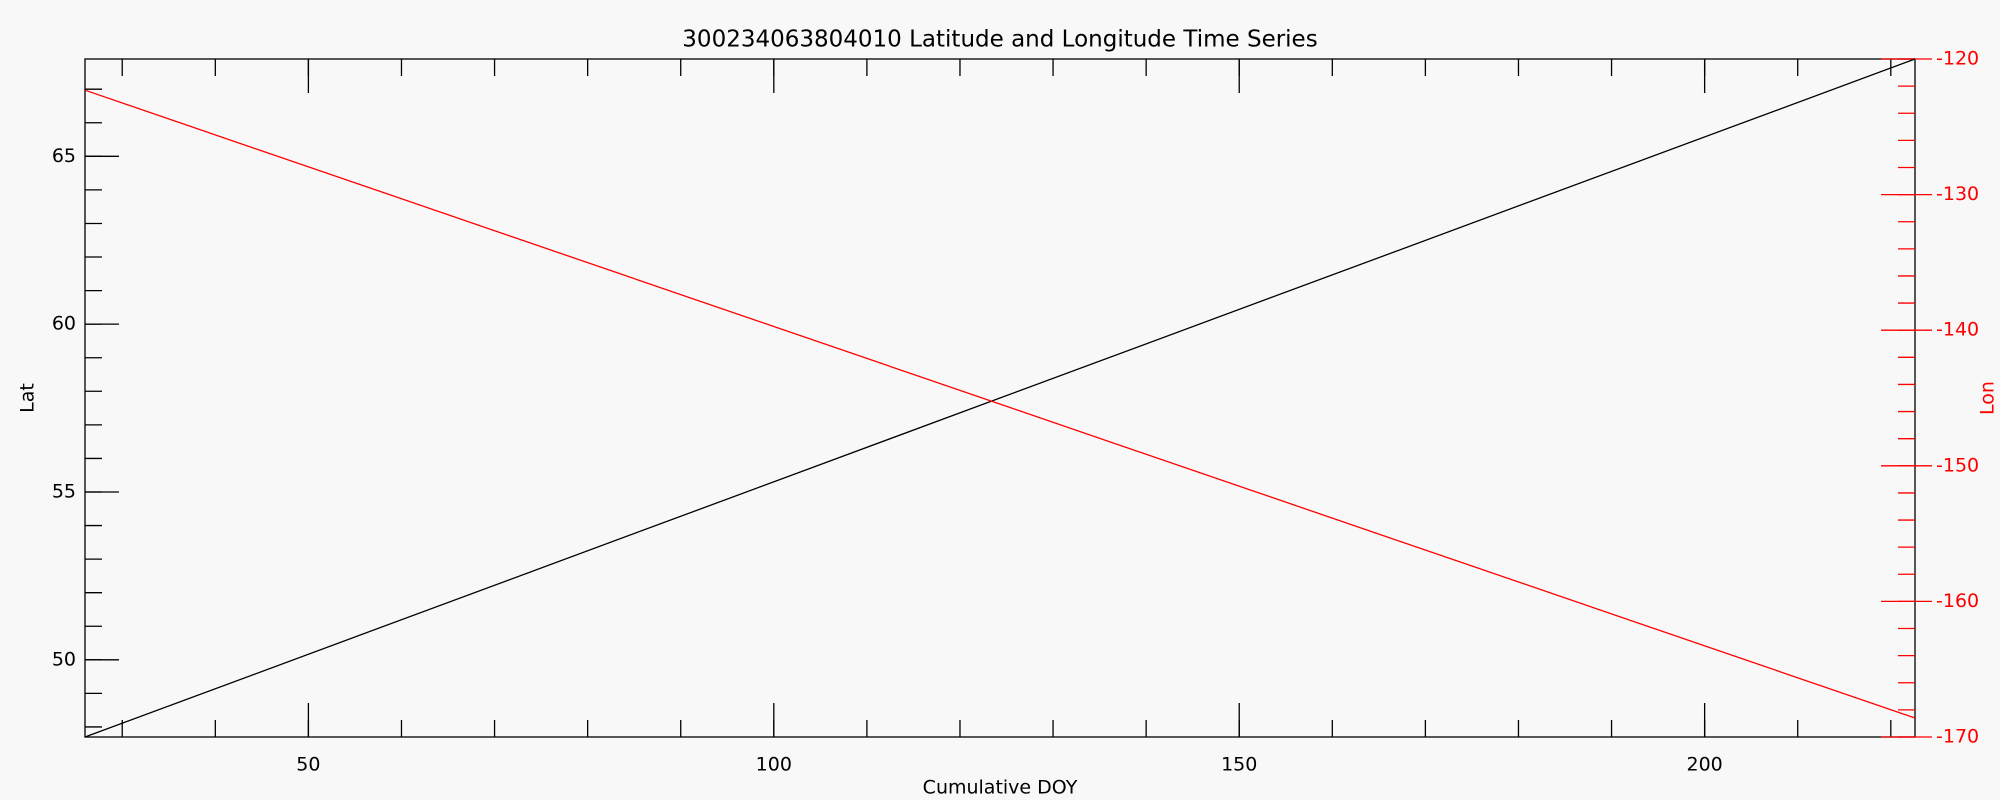 This screenshot has height=800, width=2000. What do you see at coordinates (1957, 330) in the screenshot?
I see `y2-tick-label: -140` at bounding box center [1957, 330].